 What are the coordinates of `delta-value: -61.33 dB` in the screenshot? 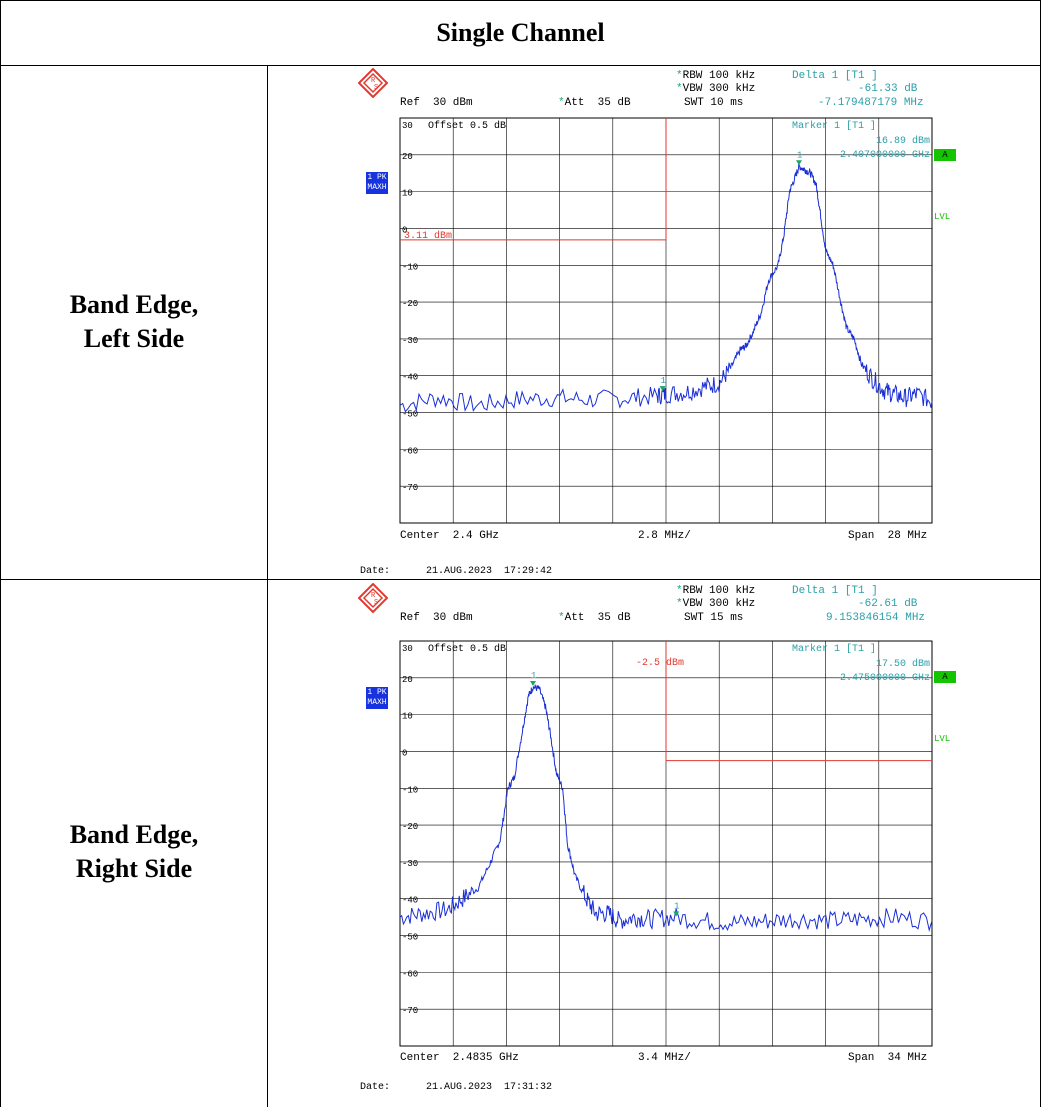 It's located at (888, 89).